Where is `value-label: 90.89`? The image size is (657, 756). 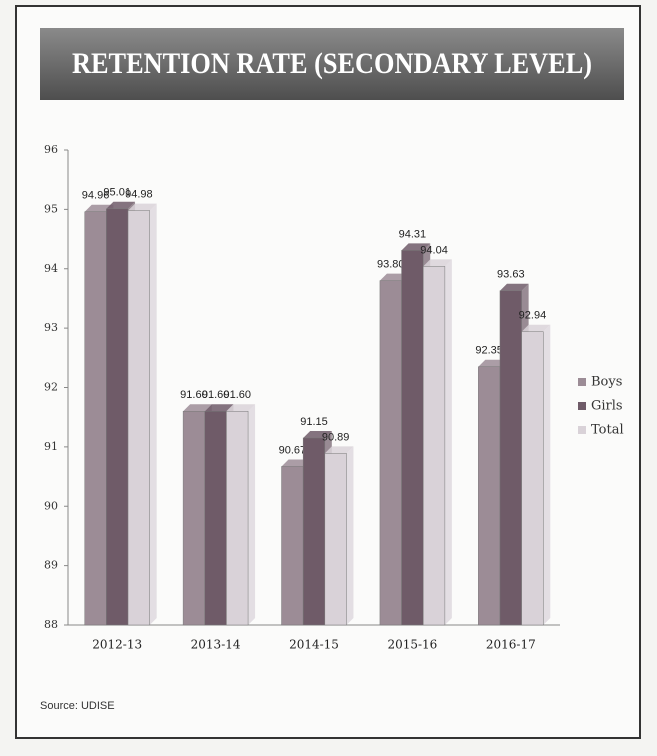
value-label: 90.89 is located at coordinates (336, 437).